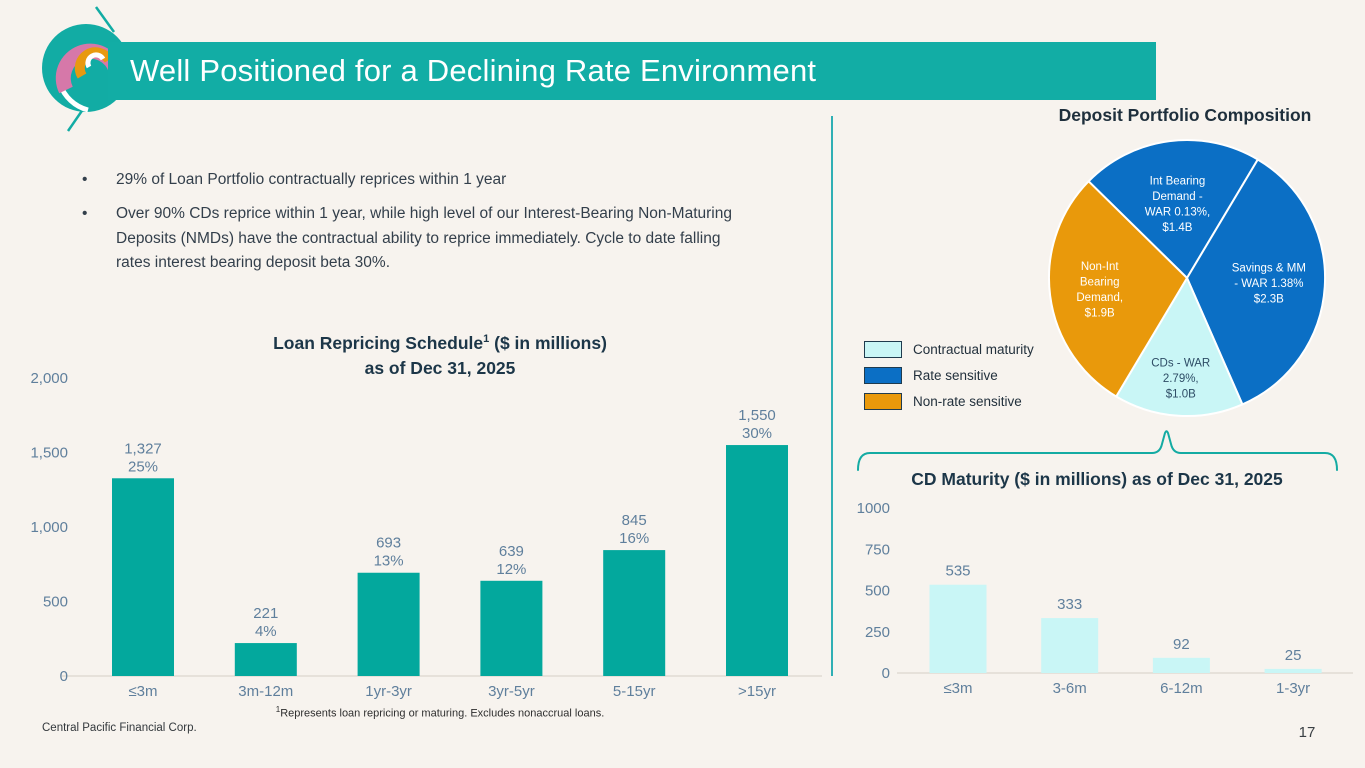 The height and width of the screenshot is (768, 1365). I want to click on bar-pct-label: 16%, so click(634, 538).